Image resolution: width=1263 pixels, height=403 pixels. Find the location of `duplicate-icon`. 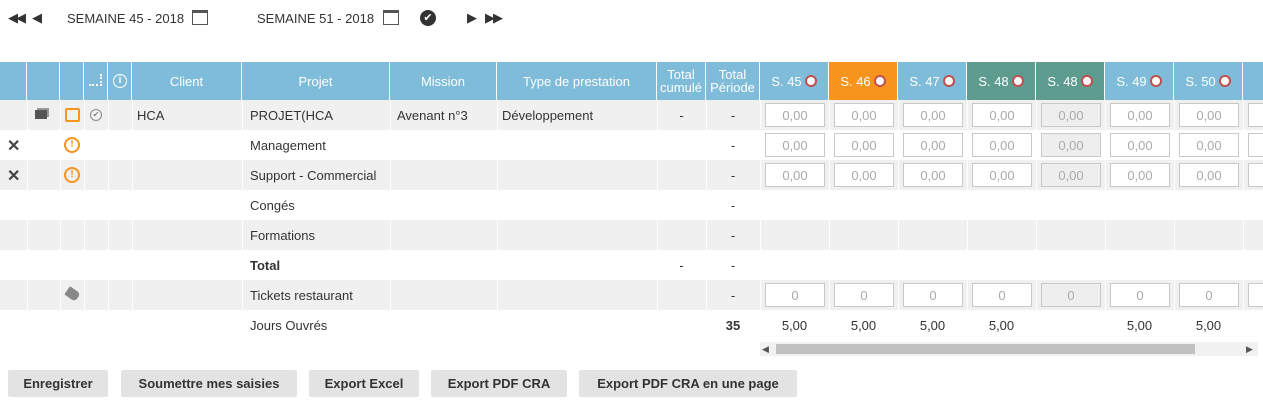

duplicate-icon is located at coordinates (41, 114).